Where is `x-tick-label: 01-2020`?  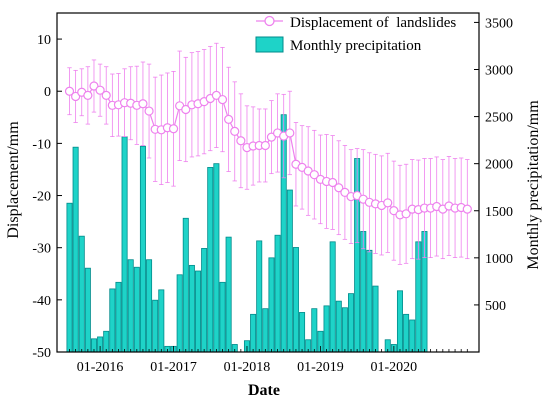
x-tick-label: 01-2020 is located at coordinates (394, 367).